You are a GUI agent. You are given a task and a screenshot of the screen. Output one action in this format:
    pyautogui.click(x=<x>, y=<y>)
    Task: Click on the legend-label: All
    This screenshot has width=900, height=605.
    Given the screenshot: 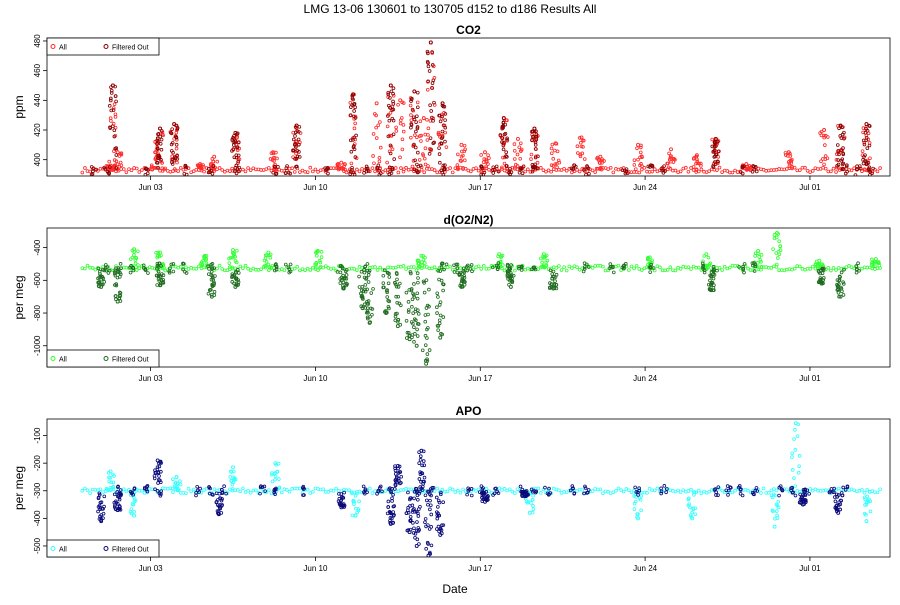 What is the action you would take?
    pyautogui.click(x=63, y=360)
    